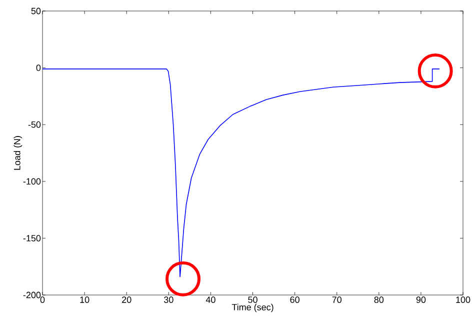 Image resolution: width=476 pixels, height=325 pixels. What do you see at coordinates (211, 299) in the screenshot?
I see `x-tick-label: 40` at bounding box center [211, 299].